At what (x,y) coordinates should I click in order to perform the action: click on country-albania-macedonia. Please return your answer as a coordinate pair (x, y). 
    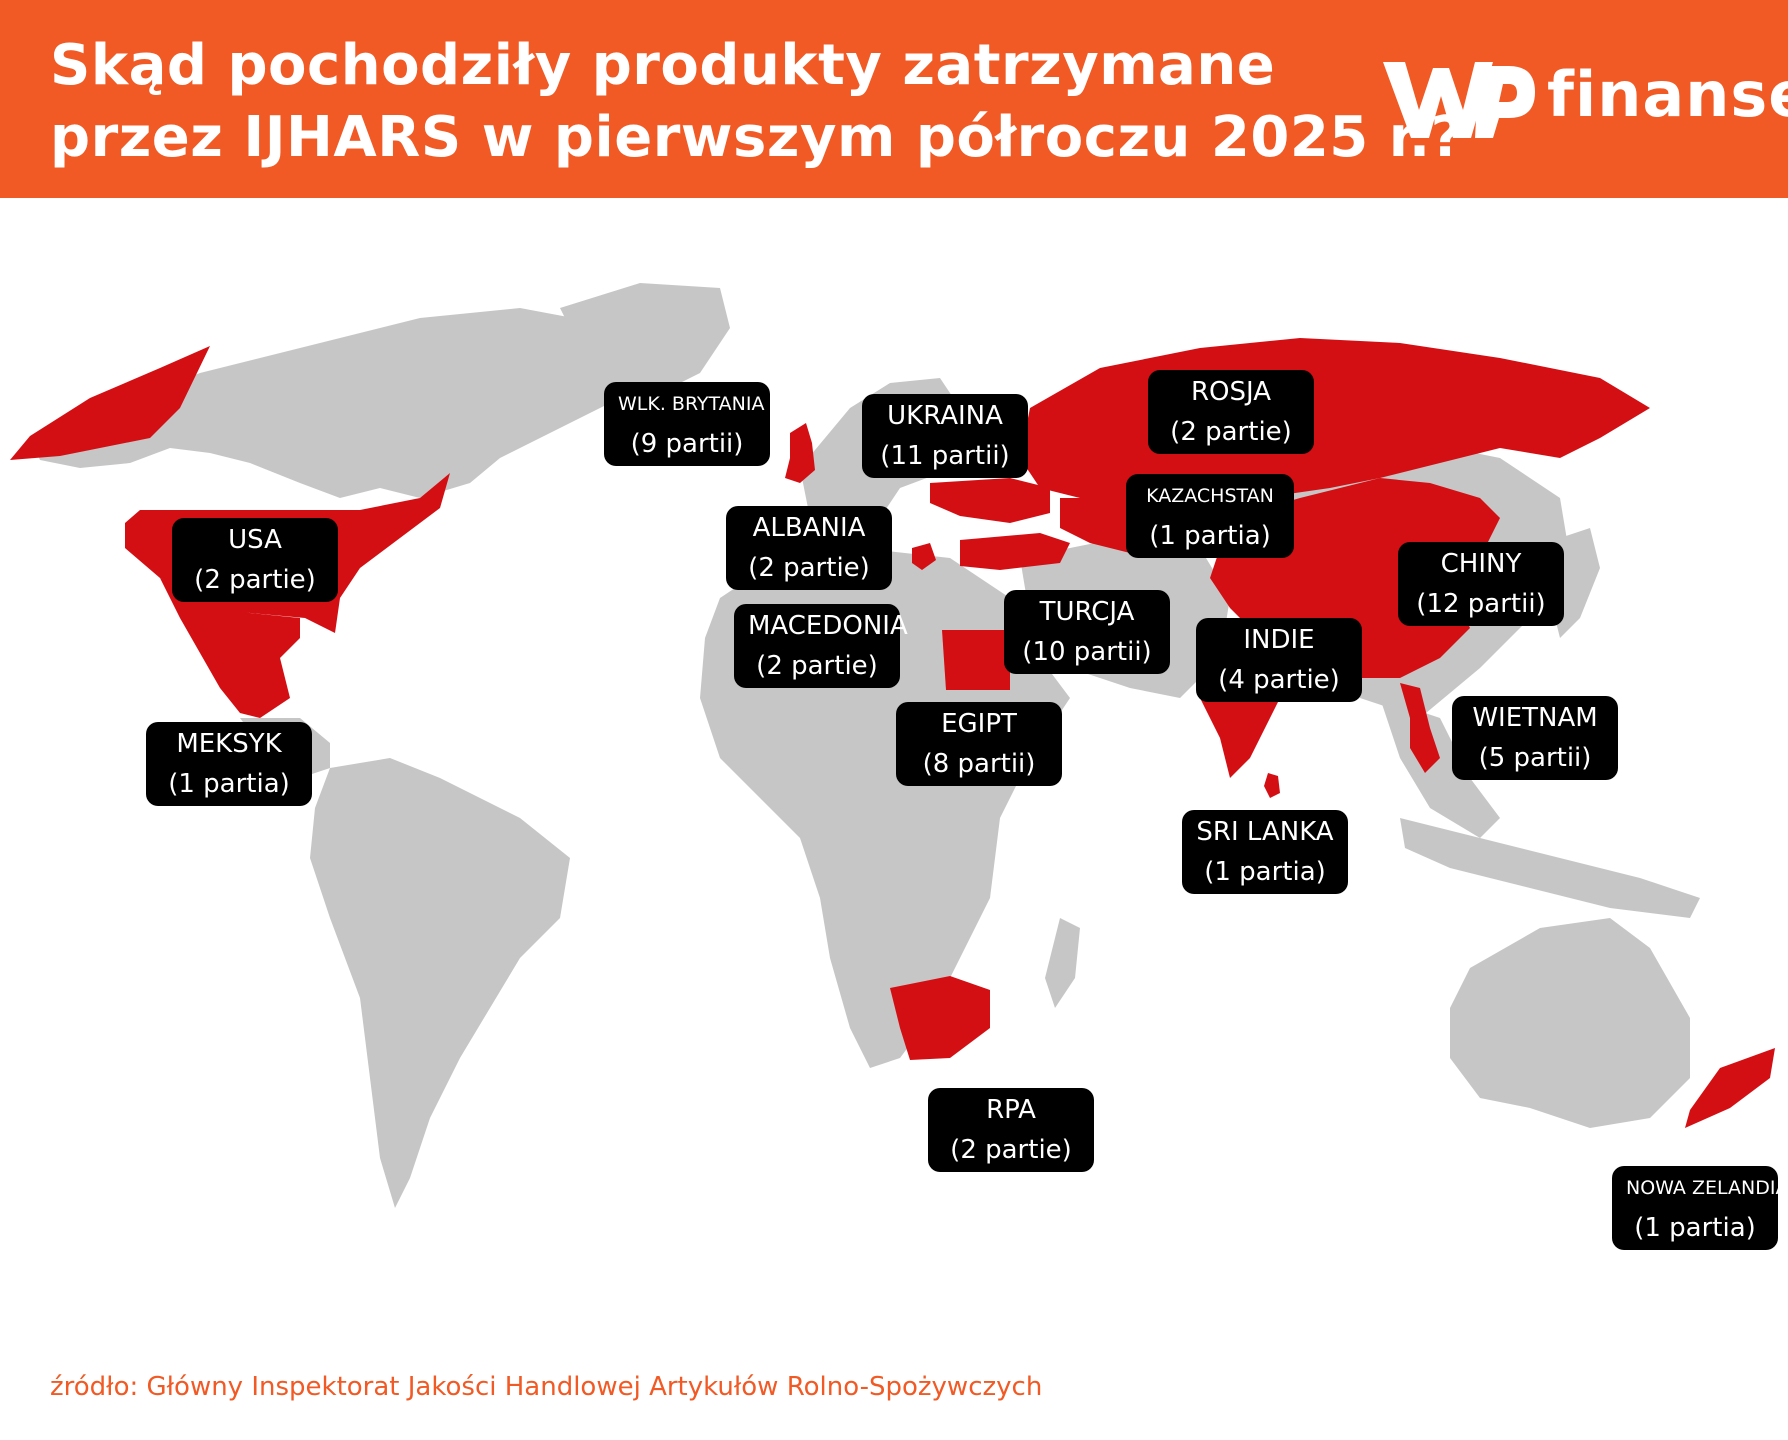
    Looking at the image, I should click on (924, 556).